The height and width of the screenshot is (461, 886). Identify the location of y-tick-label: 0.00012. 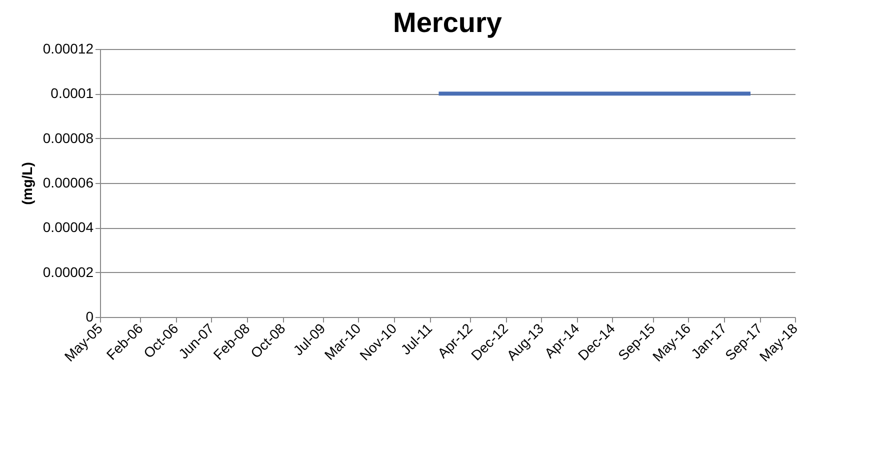
(68, 48).